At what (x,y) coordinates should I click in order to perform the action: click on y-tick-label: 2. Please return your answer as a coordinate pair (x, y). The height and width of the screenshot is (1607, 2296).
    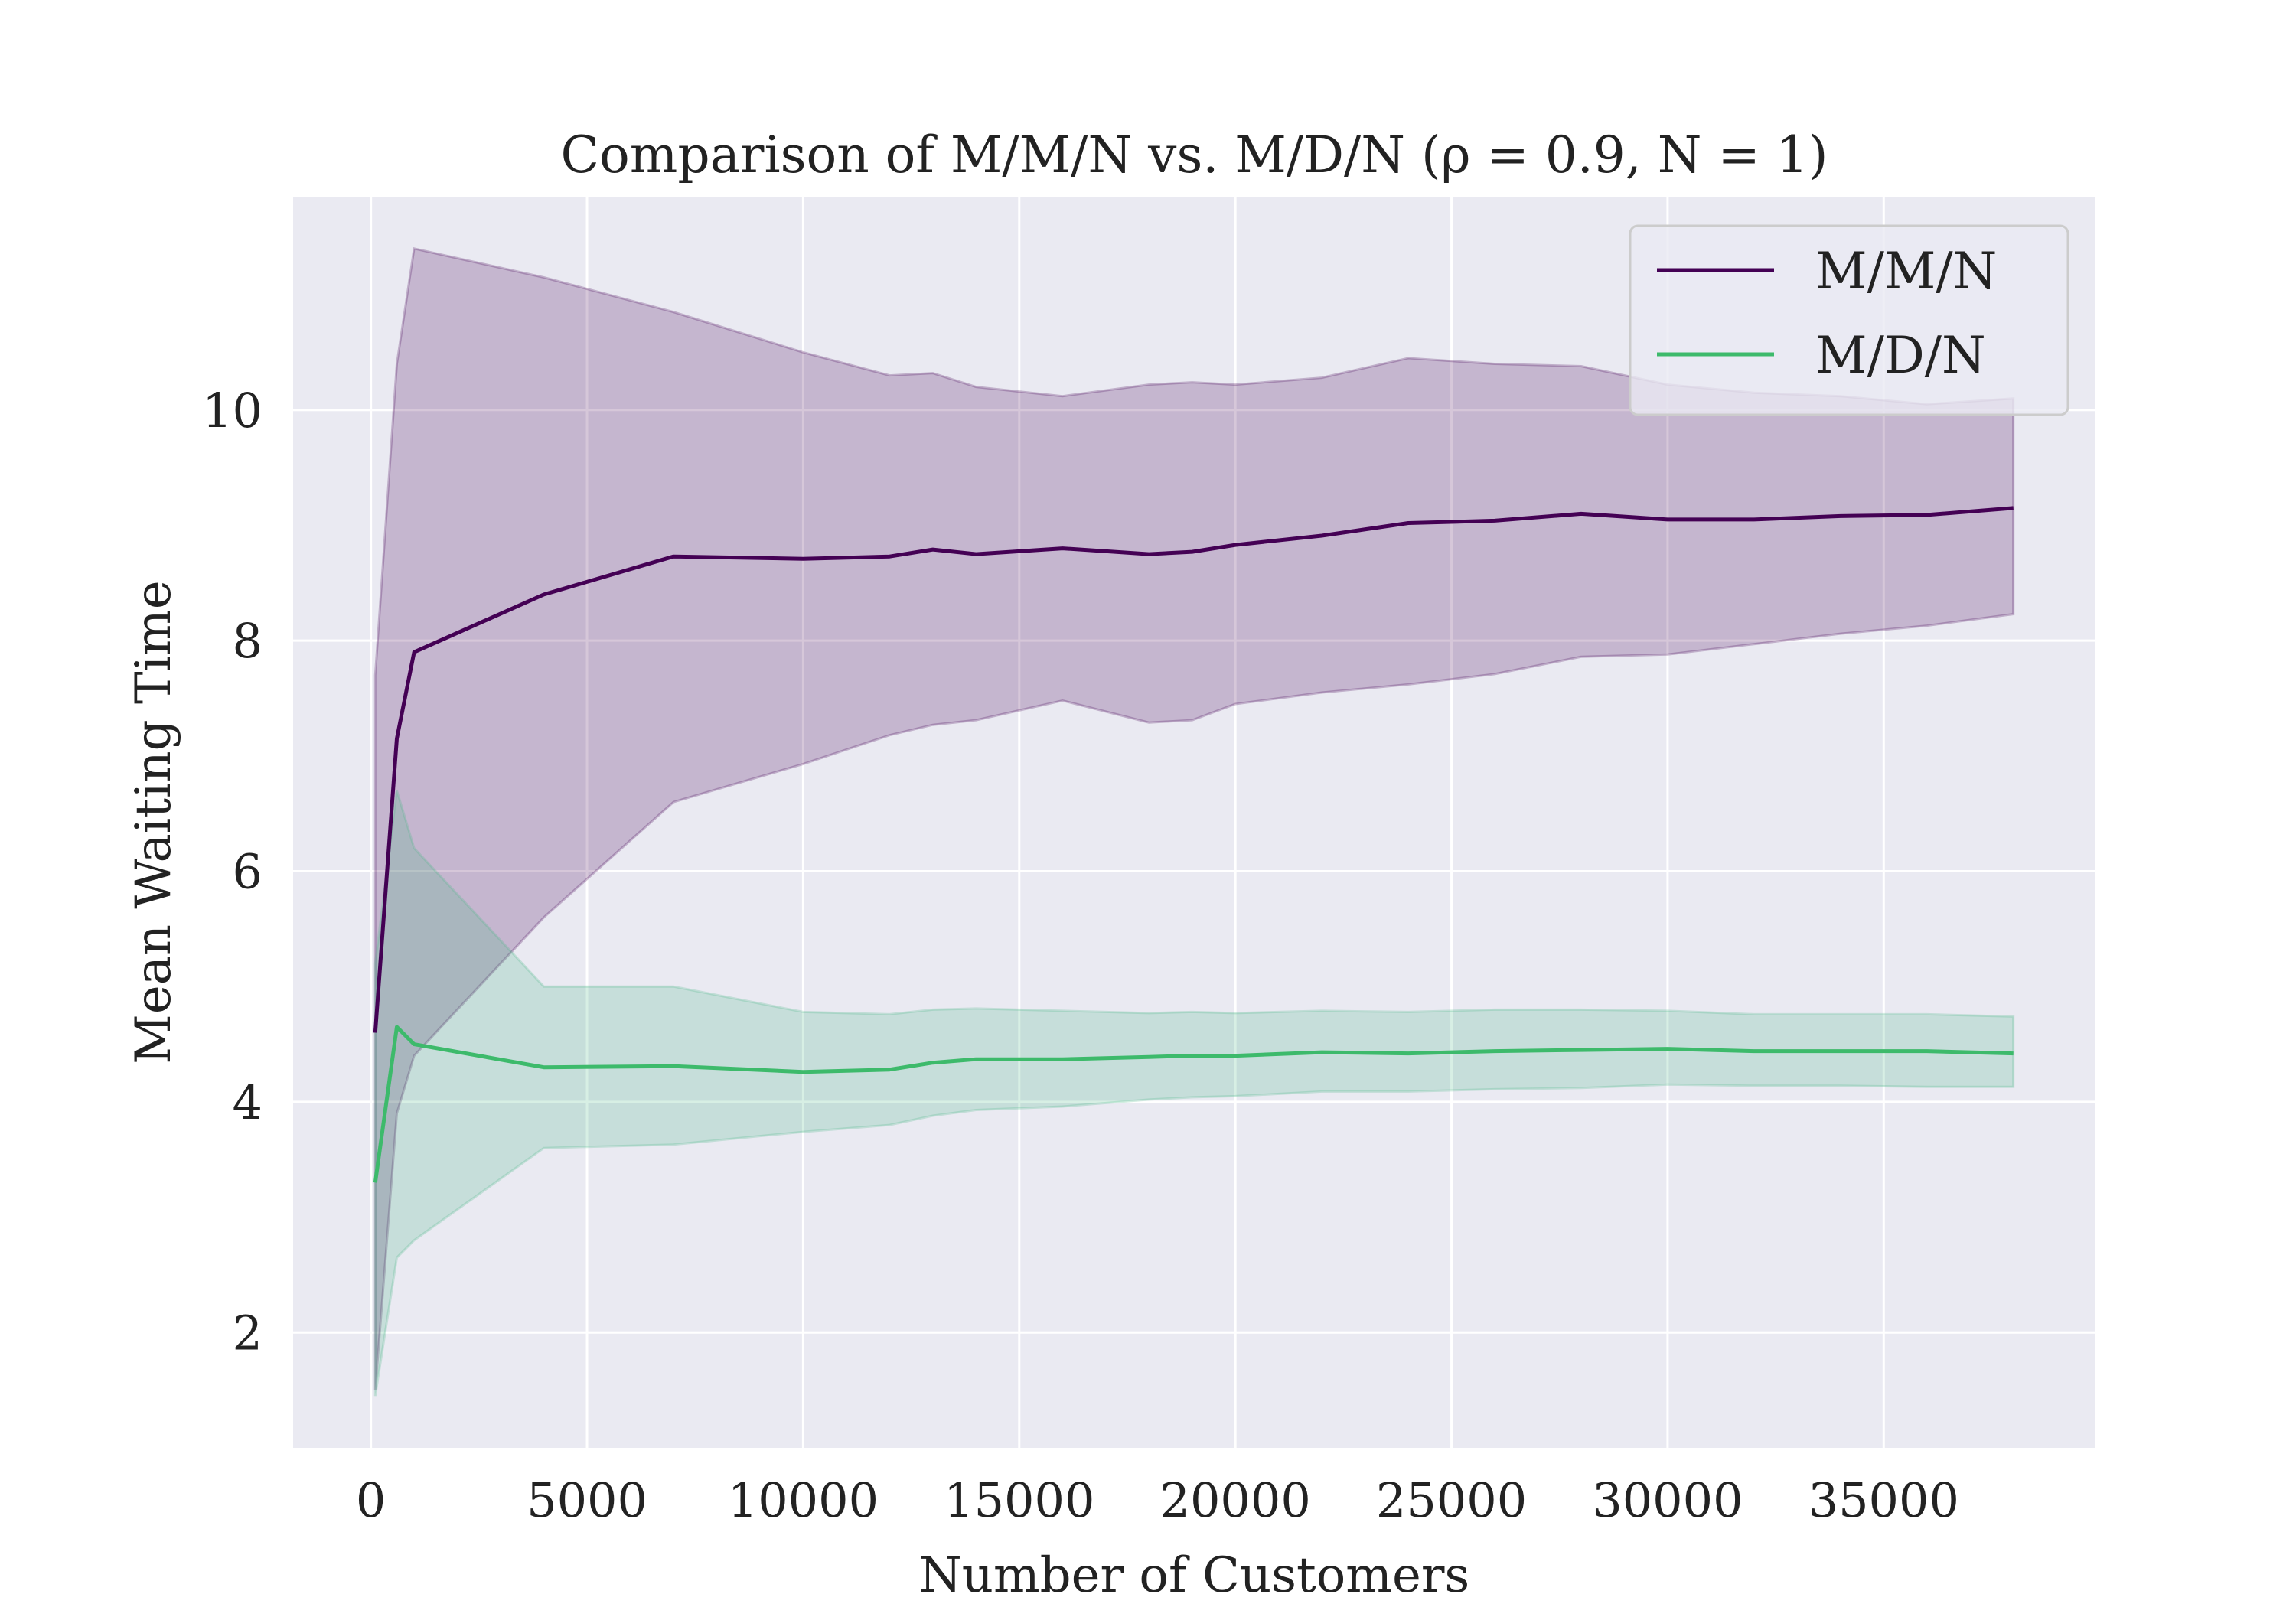
    Looking at the image, I should click on (248, 1333).